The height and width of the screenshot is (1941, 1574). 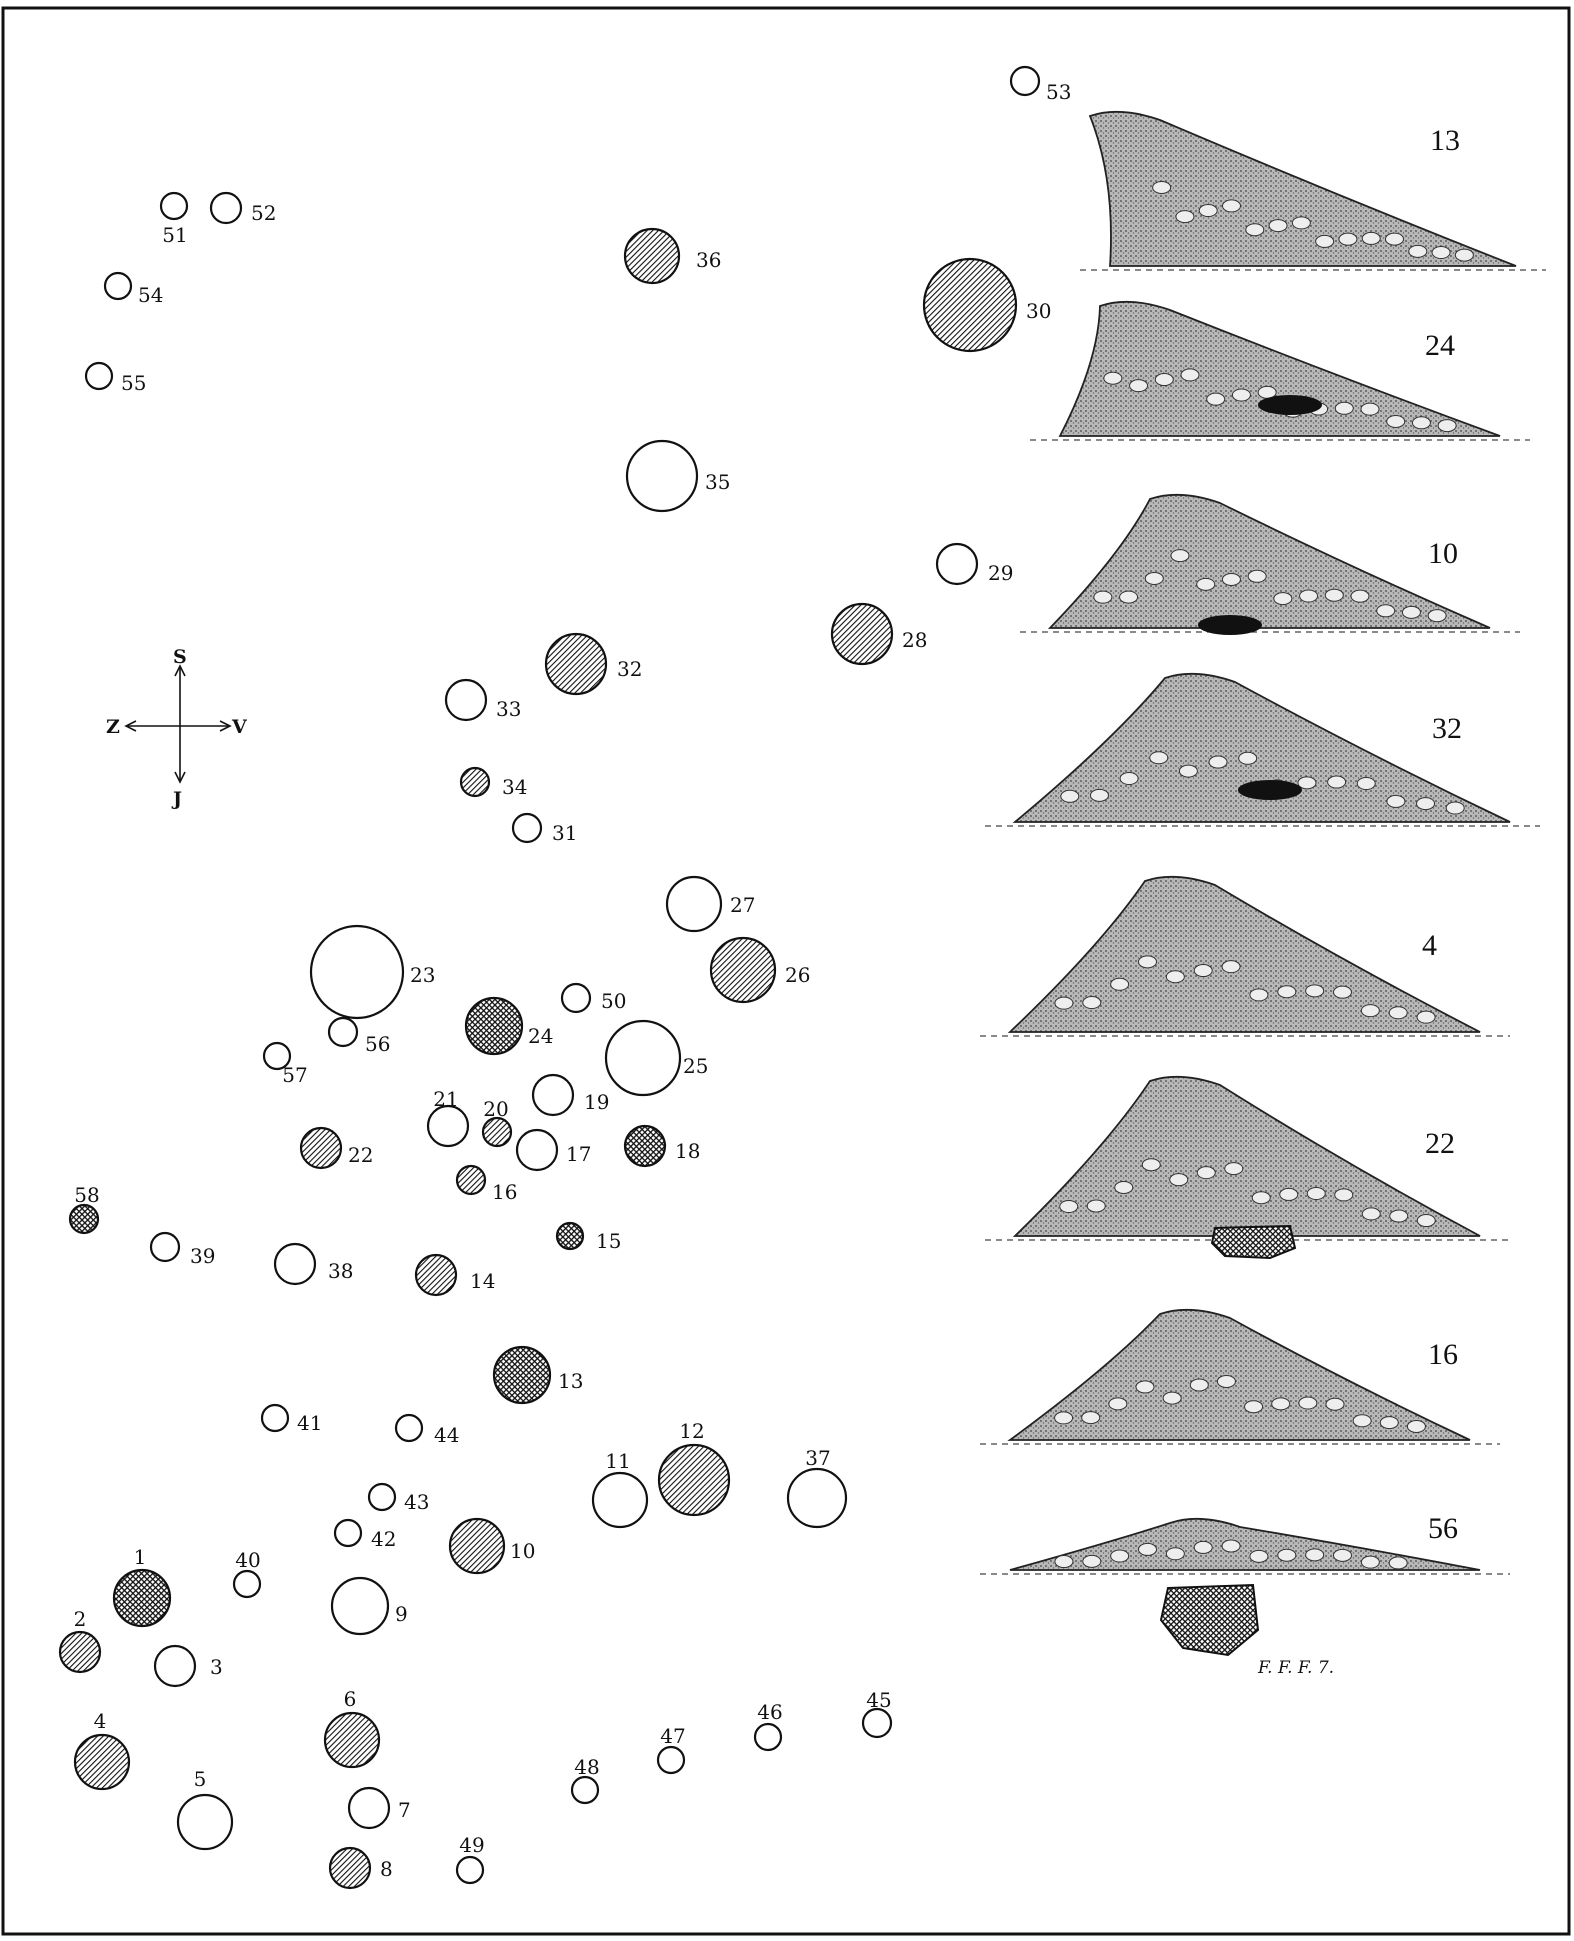 I want to click on mound-32-shape, so click(x=1261, y=747).